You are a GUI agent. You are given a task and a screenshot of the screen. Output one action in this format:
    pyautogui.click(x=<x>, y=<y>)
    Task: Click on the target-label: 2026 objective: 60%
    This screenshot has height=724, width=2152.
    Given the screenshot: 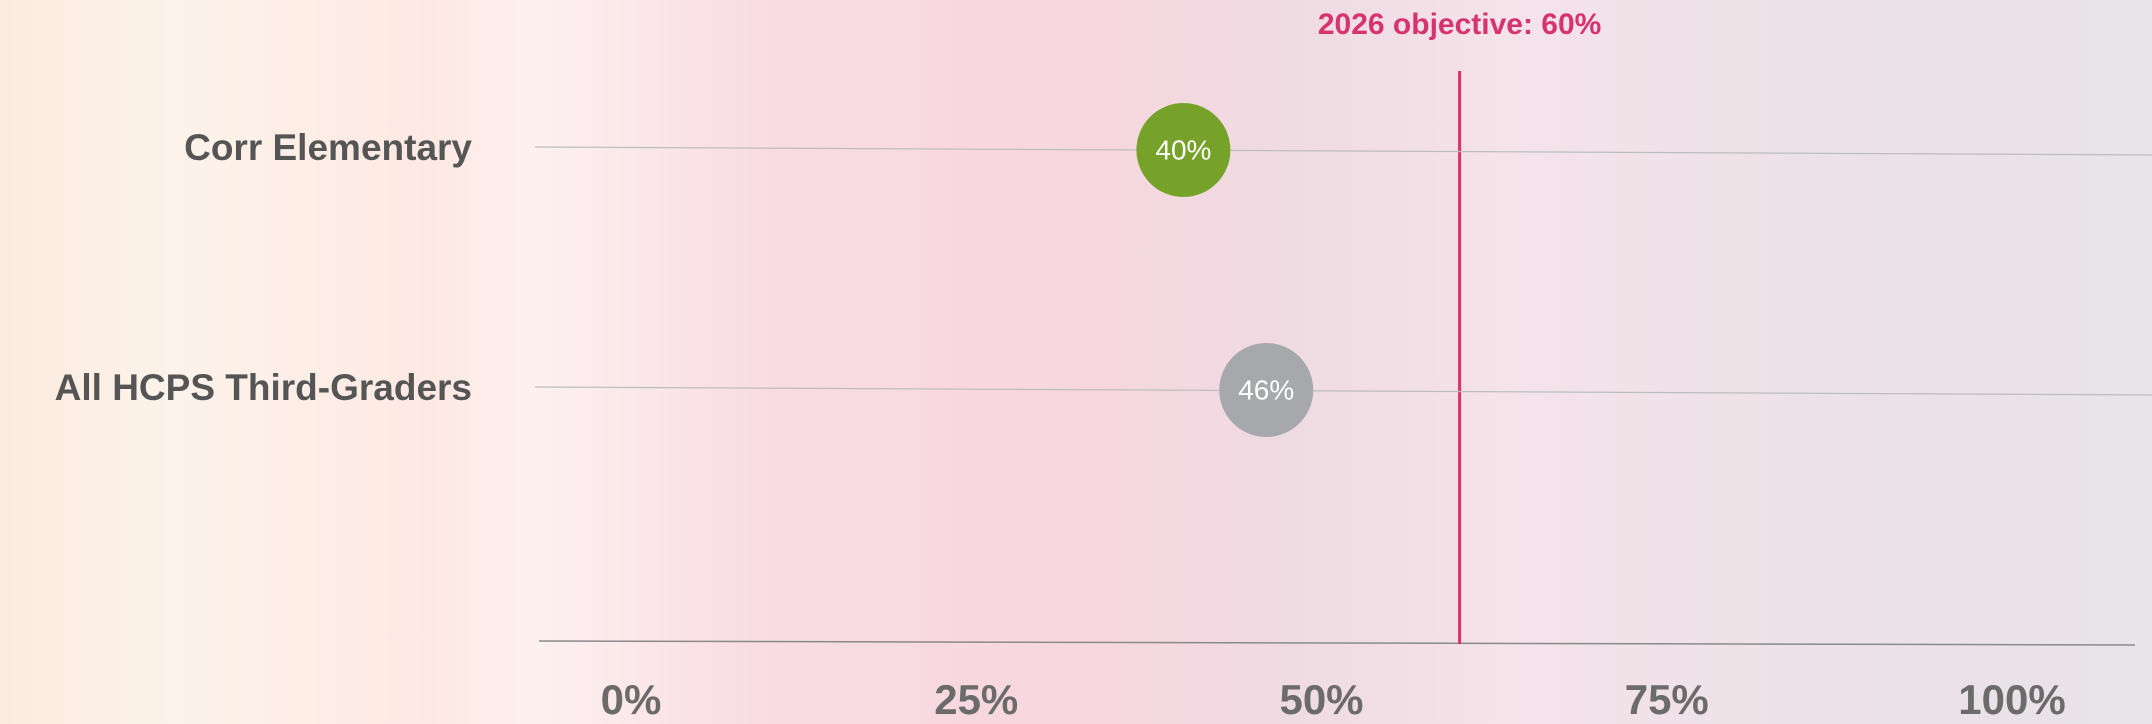 What is the action you would take?
    pyautogui.click(x=1460, y=24)
    